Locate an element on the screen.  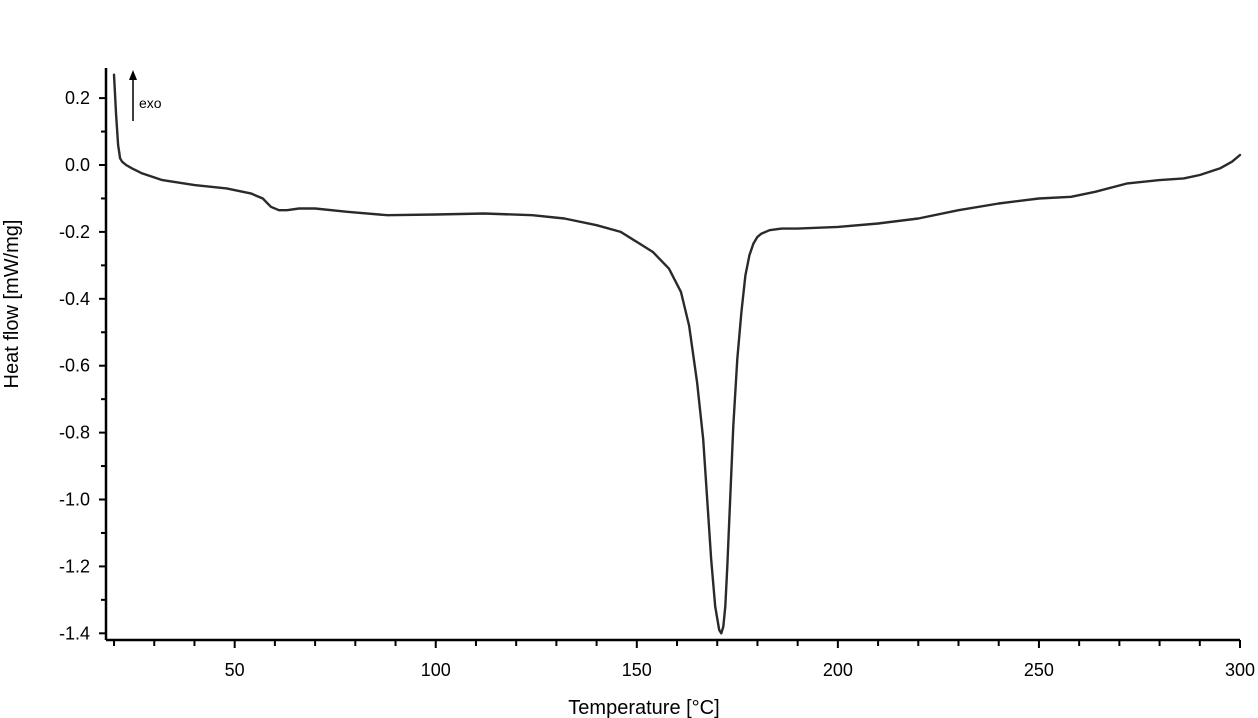
y-tick-label: -1.2 is located at coordinates (74, 566).